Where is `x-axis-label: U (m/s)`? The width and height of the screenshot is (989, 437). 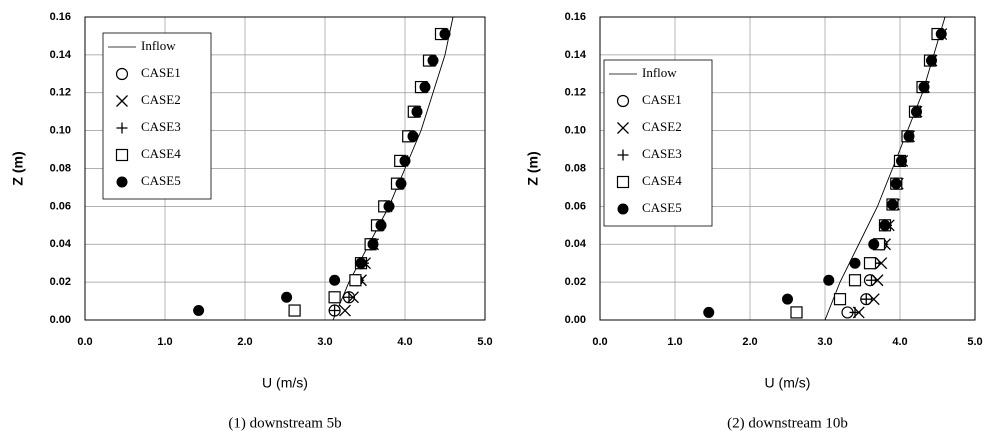
x-axis-label: U (m/s) is located at coordinates (285, 383).